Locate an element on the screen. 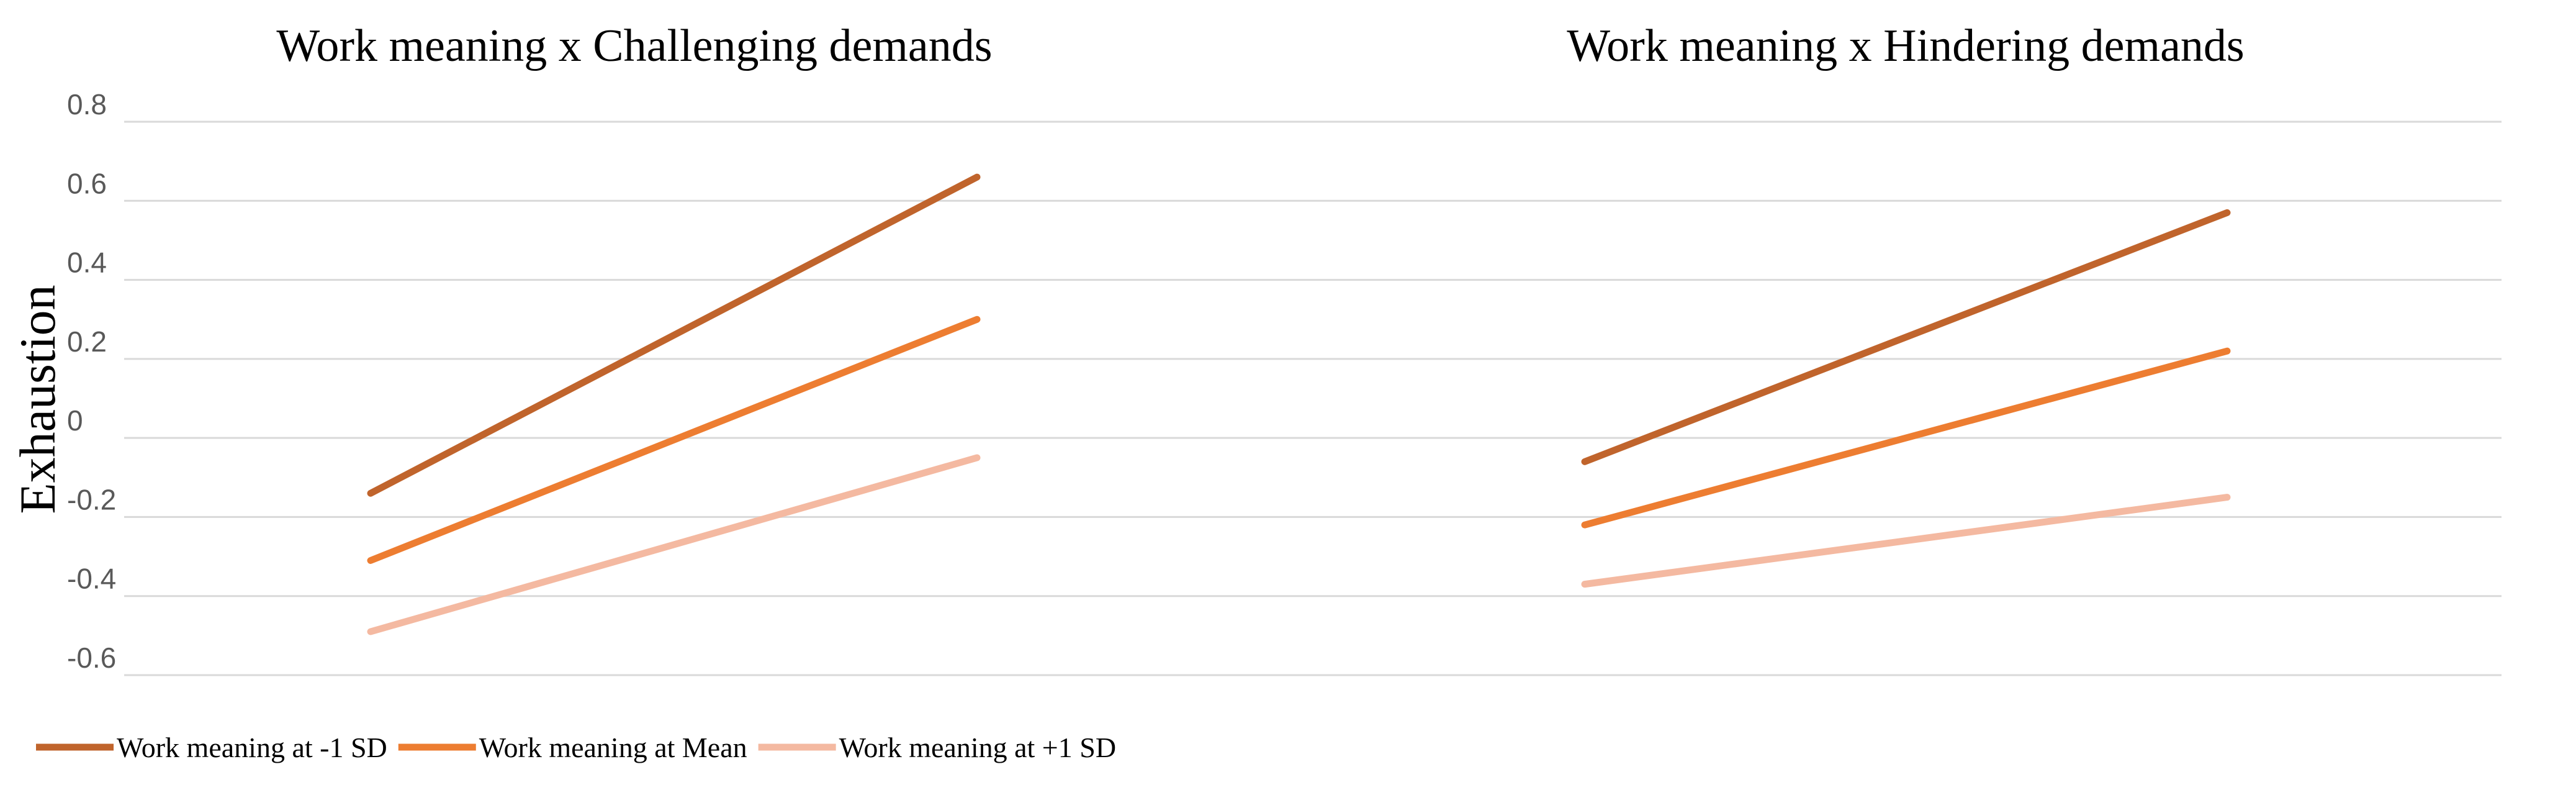  legend-label: Work meaning at -1 SD is located at coordinates (252, 747).